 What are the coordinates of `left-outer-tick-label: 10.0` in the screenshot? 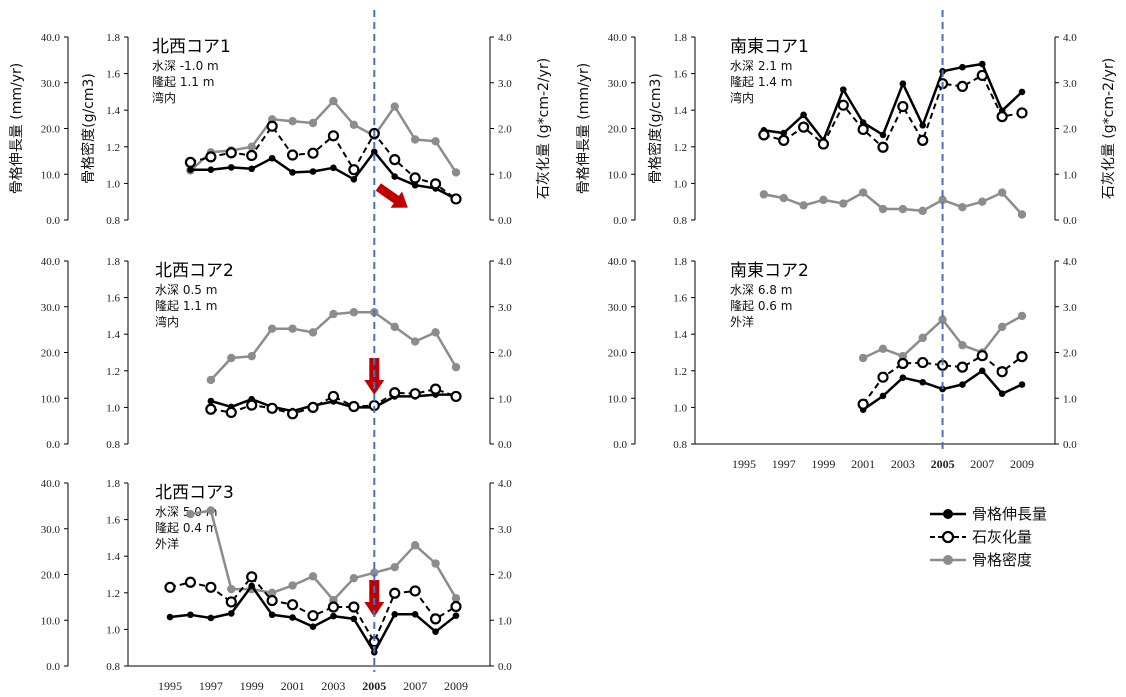 It's located at (51, 621).